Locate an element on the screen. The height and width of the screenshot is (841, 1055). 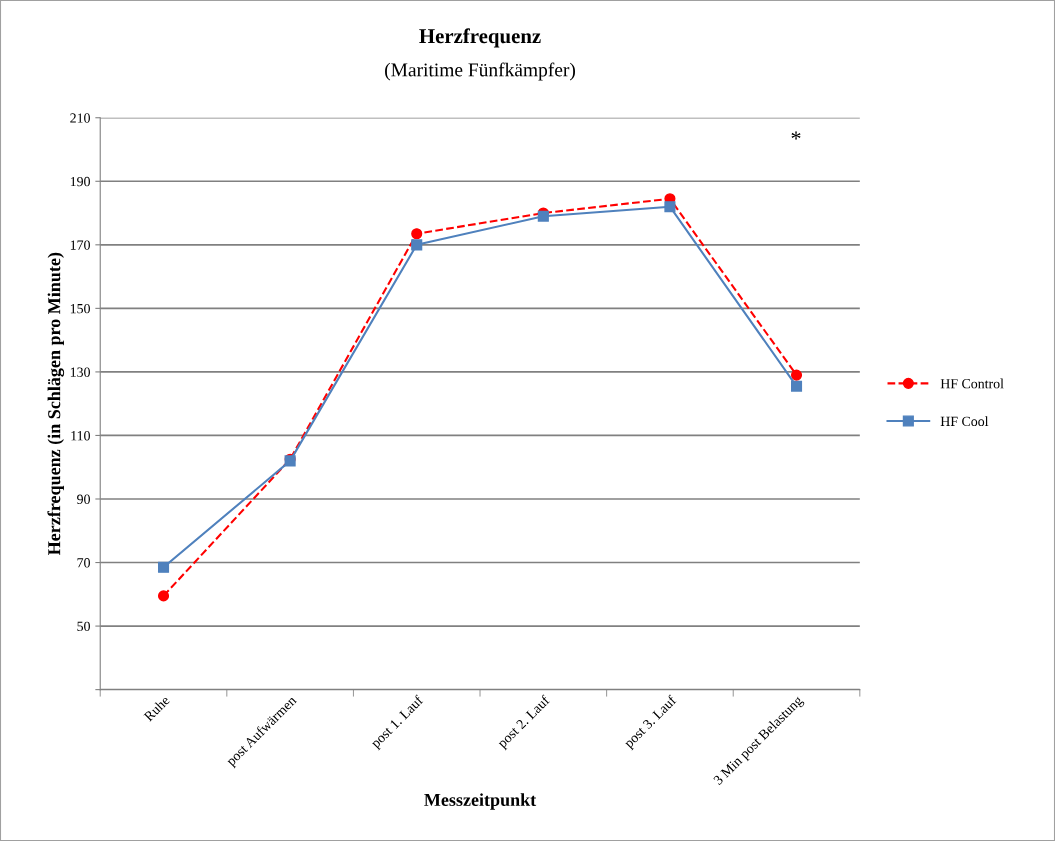
y-tick-label: 90 is located at coordinates (83, 499).